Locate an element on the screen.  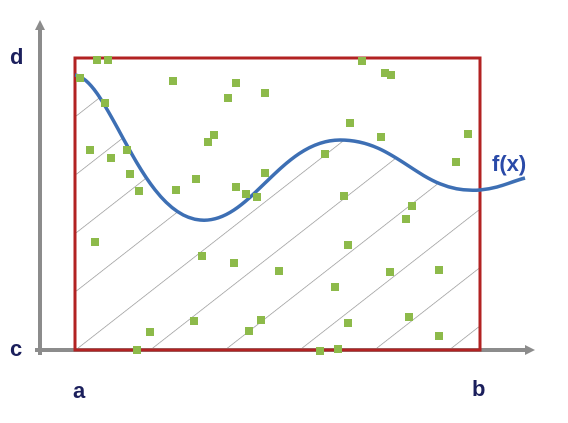
label-fx: f(x) is located at coordinates (509, 163).